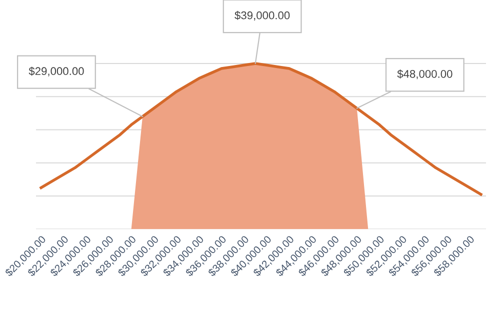  I want to click on text: $39,000.00, so click(262, 15).